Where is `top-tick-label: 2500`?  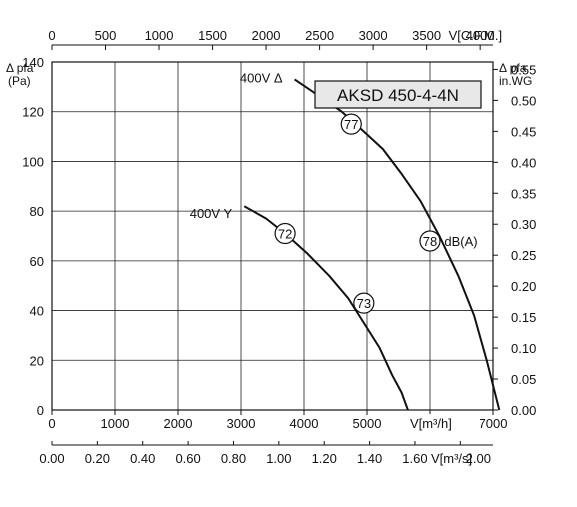
top-tick-label: 2500 is located at coordinates (319, 35).